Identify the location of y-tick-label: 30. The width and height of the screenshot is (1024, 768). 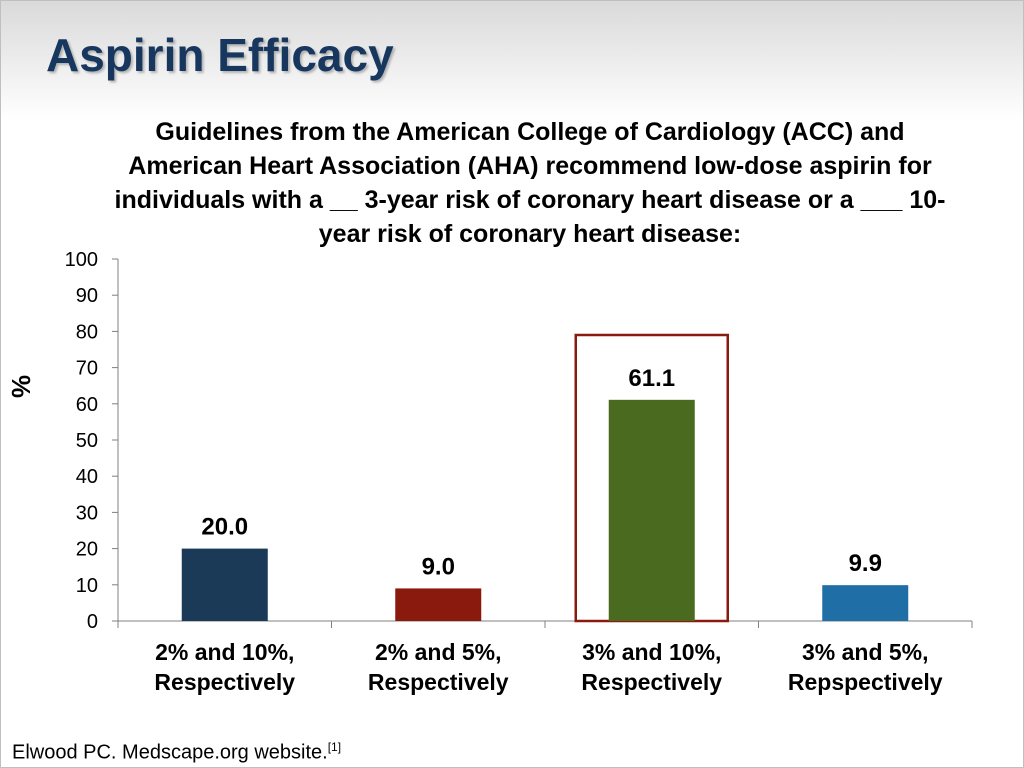
(87, 513).